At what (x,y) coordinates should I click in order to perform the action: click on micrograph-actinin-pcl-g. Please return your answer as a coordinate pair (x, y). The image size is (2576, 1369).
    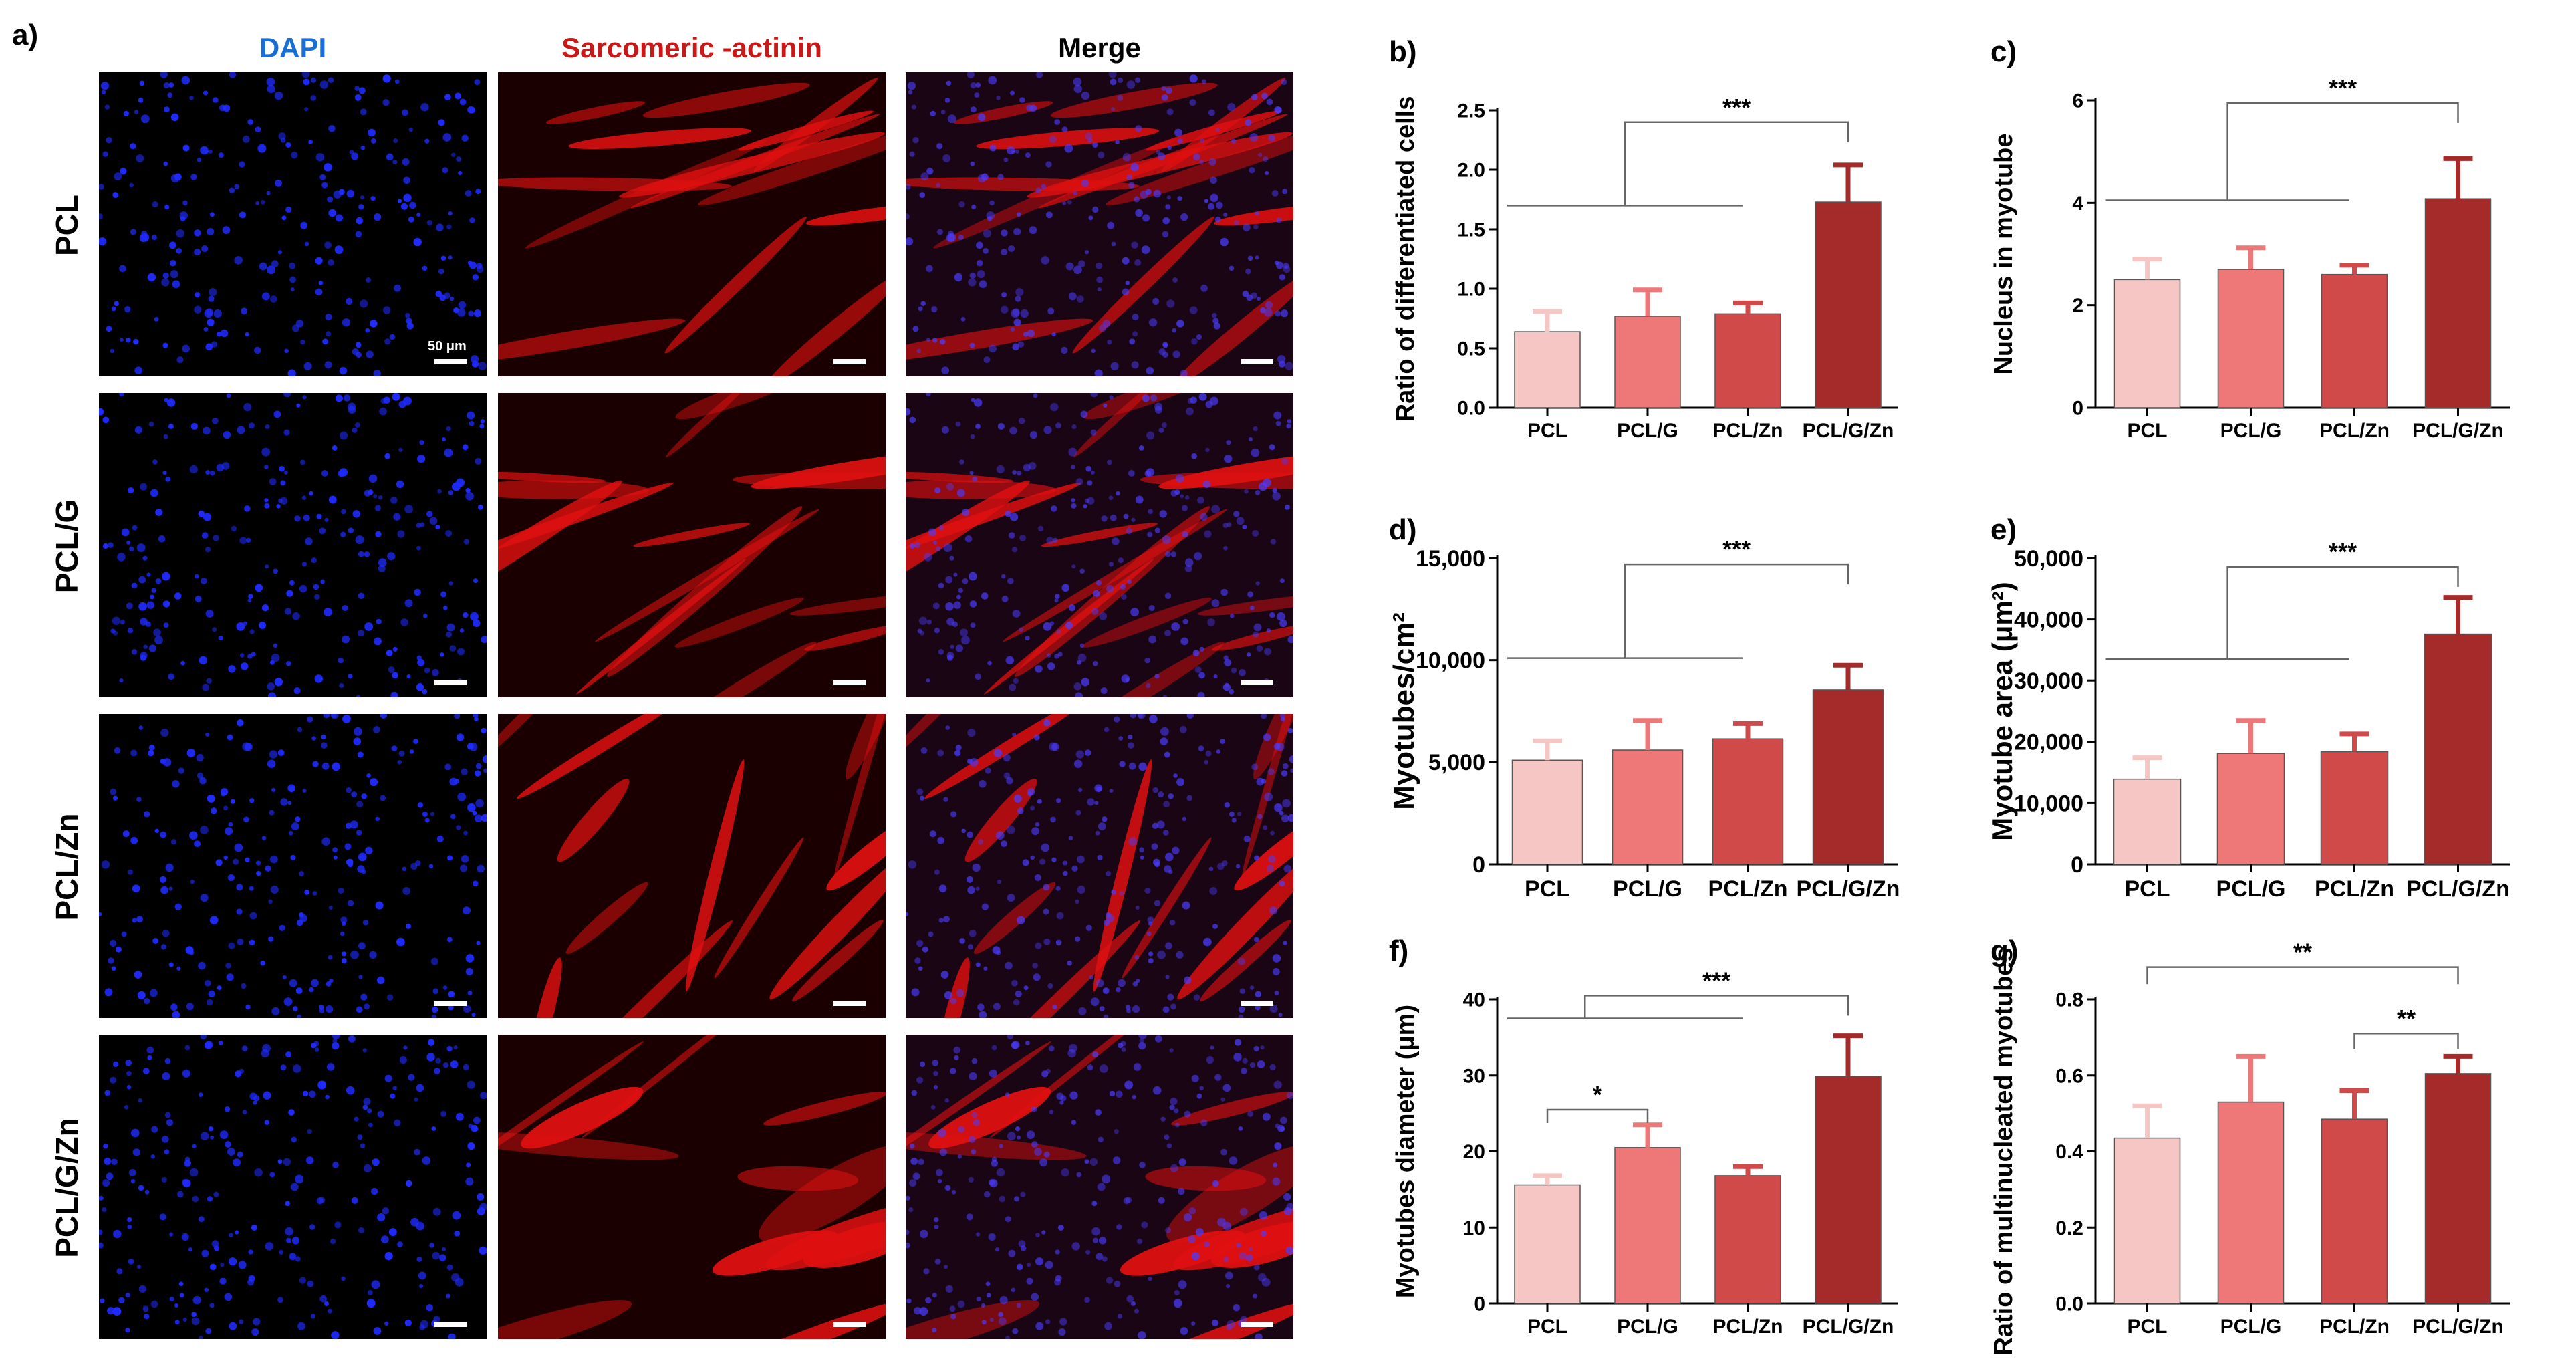
    Looking at the image, I should click on (692, 545).